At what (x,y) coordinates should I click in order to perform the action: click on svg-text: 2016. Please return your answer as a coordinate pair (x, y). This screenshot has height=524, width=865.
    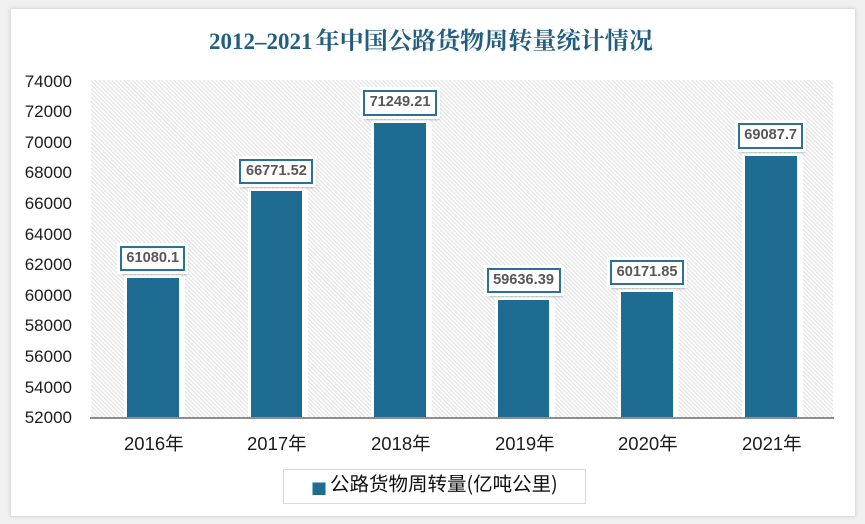
    Looking at the image, I should click on (144, 443).